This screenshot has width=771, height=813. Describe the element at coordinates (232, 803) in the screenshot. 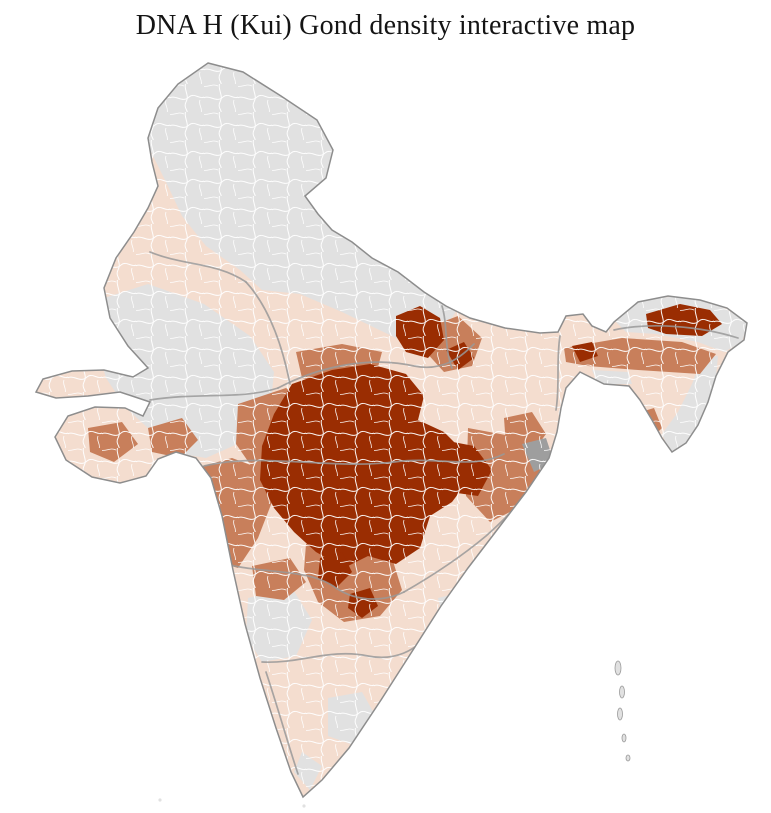

I see `small-islets` at that location.